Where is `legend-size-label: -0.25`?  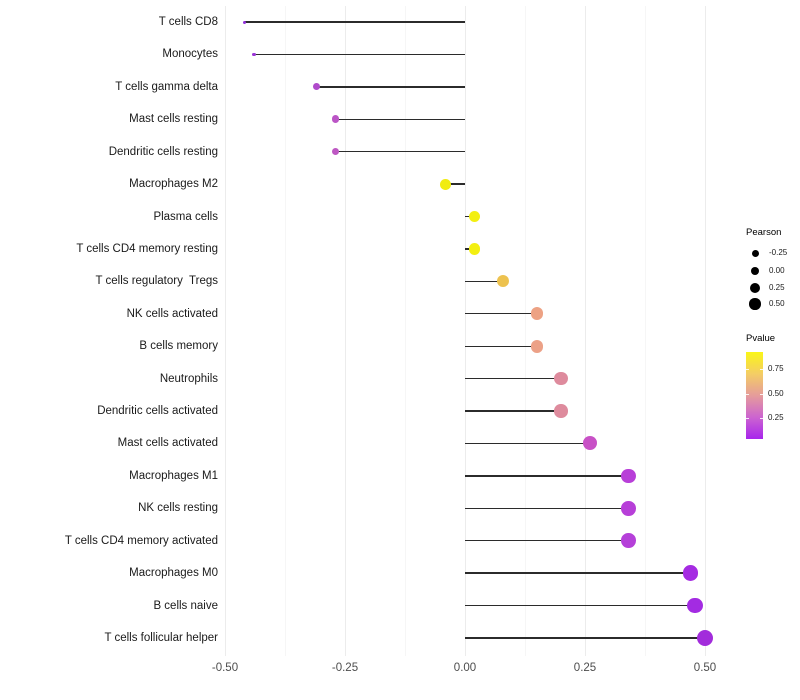
legend-size-label: -0.25 is located at coordinates (778, 252).